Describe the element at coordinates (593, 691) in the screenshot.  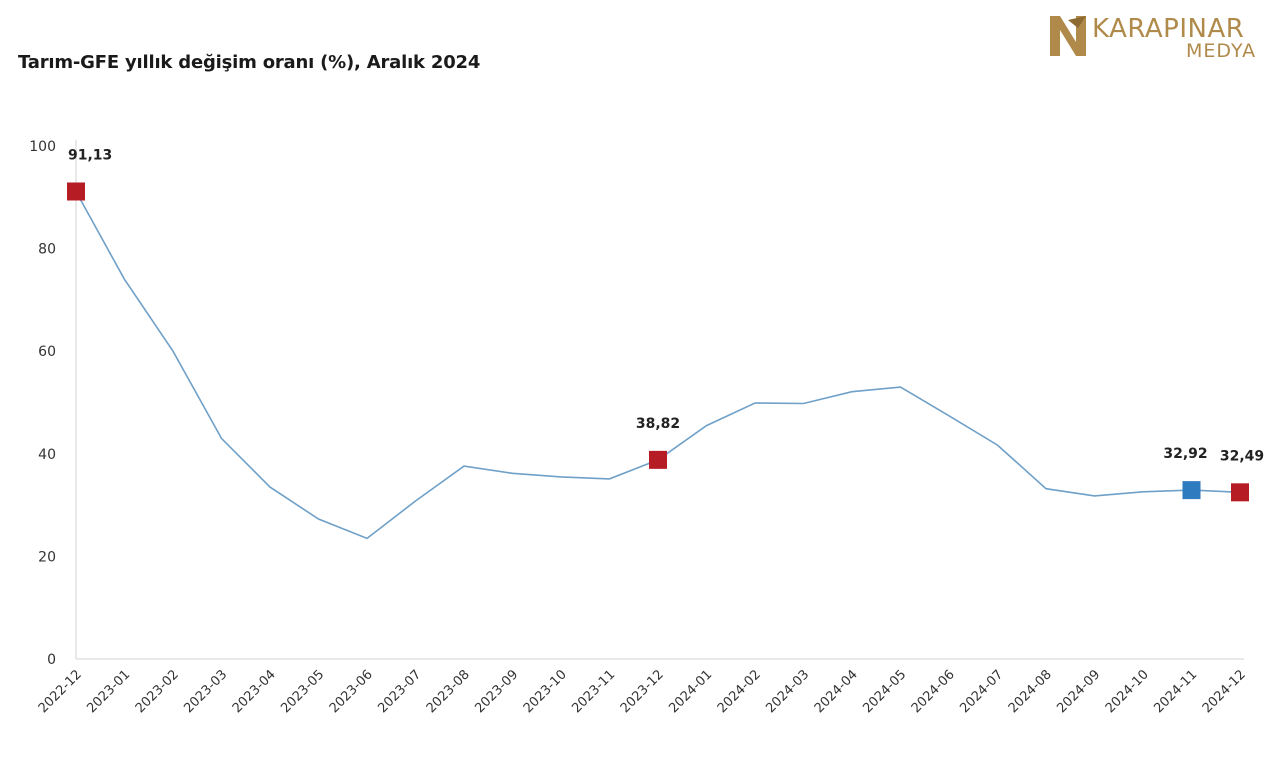
I see `x-tick-label: 2023-11` at that location.